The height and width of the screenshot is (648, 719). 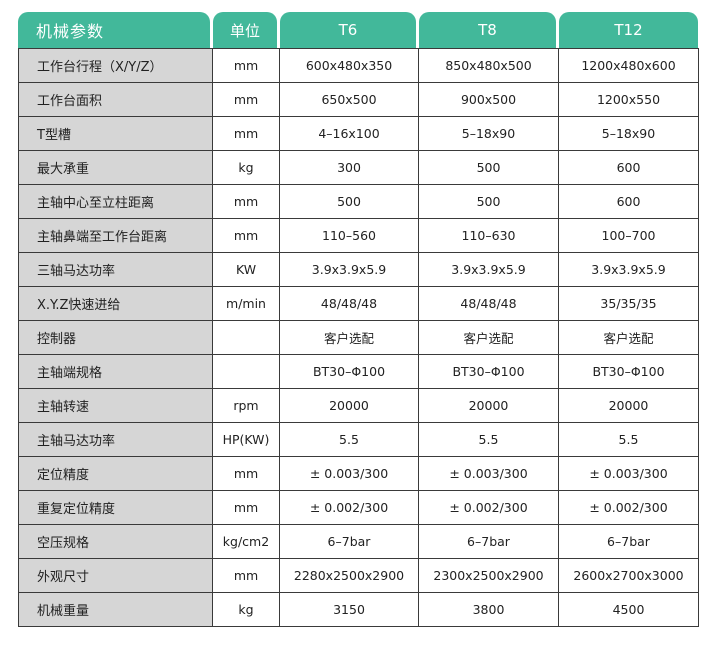 I want to click on t12-value: 100–700, so click(x=628, y=235).